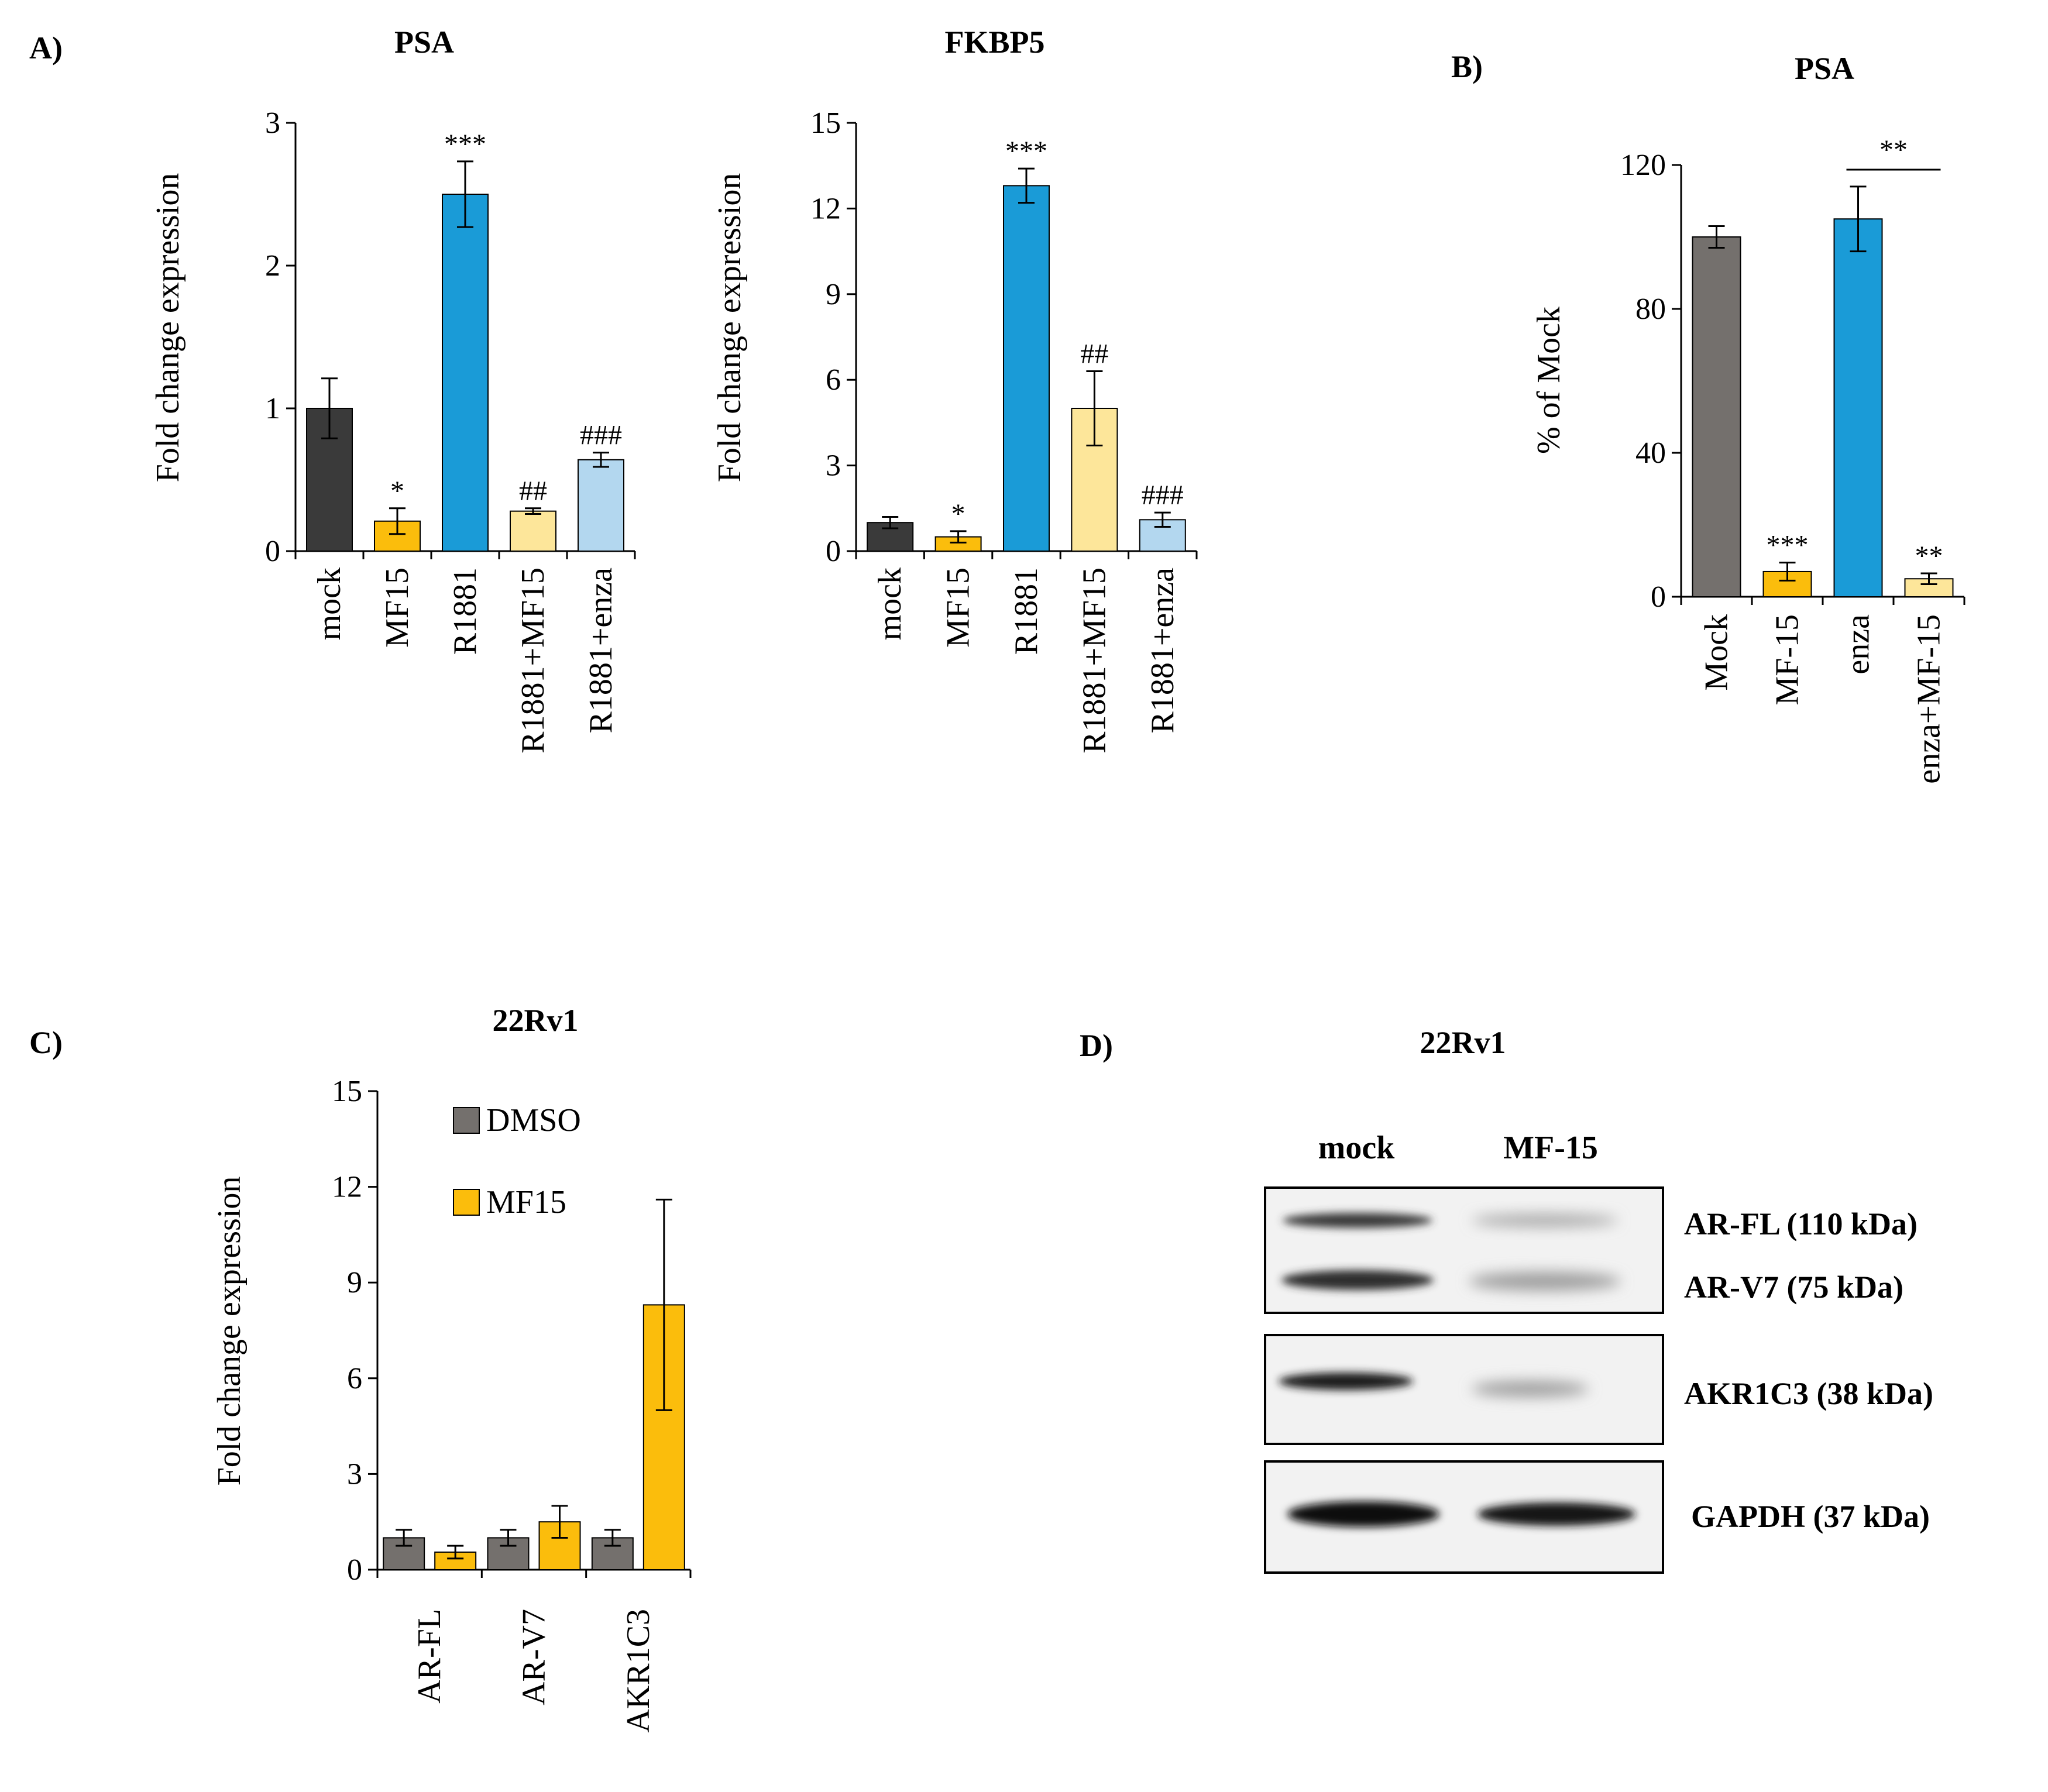  Describe the element at coordinates (430, 1656) in the screenshot. I see `category-label-ar-fl: AR-FL` at that location.